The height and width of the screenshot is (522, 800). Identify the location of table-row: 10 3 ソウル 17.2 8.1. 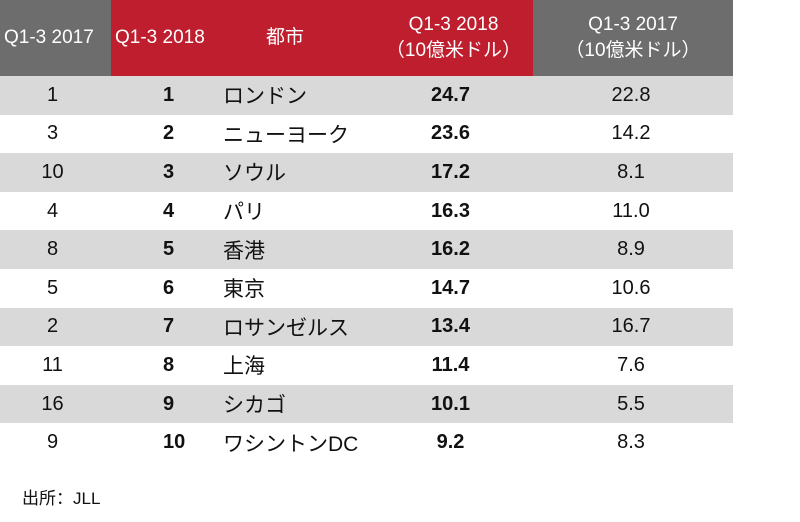
(366, 172).